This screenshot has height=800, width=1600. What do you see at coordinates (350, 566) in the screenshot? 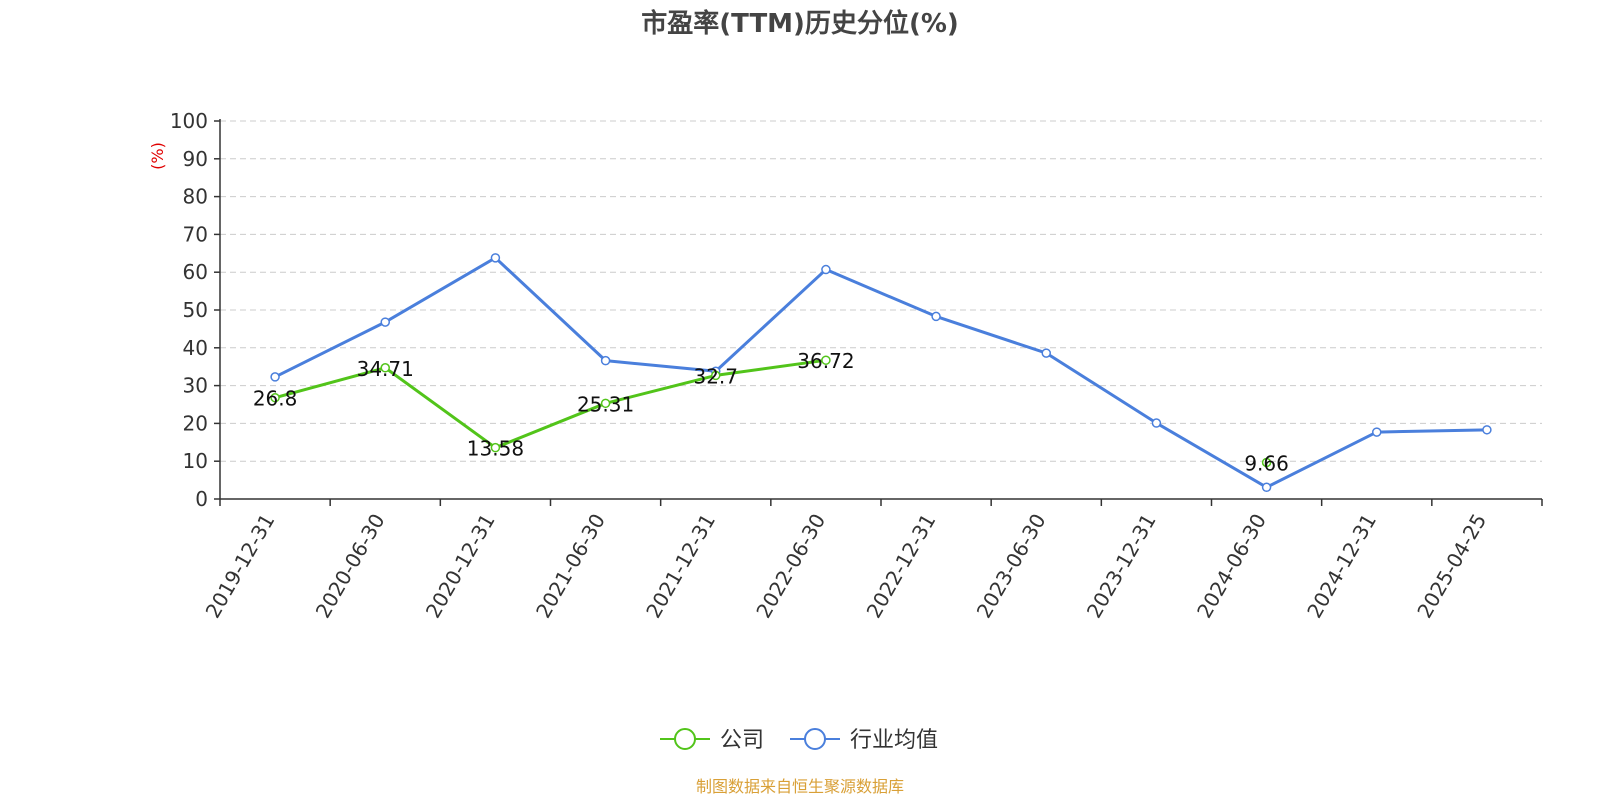
I see `x-tick-label-2020-06-30: 2020-06-30` at bounding box center [350, 566].